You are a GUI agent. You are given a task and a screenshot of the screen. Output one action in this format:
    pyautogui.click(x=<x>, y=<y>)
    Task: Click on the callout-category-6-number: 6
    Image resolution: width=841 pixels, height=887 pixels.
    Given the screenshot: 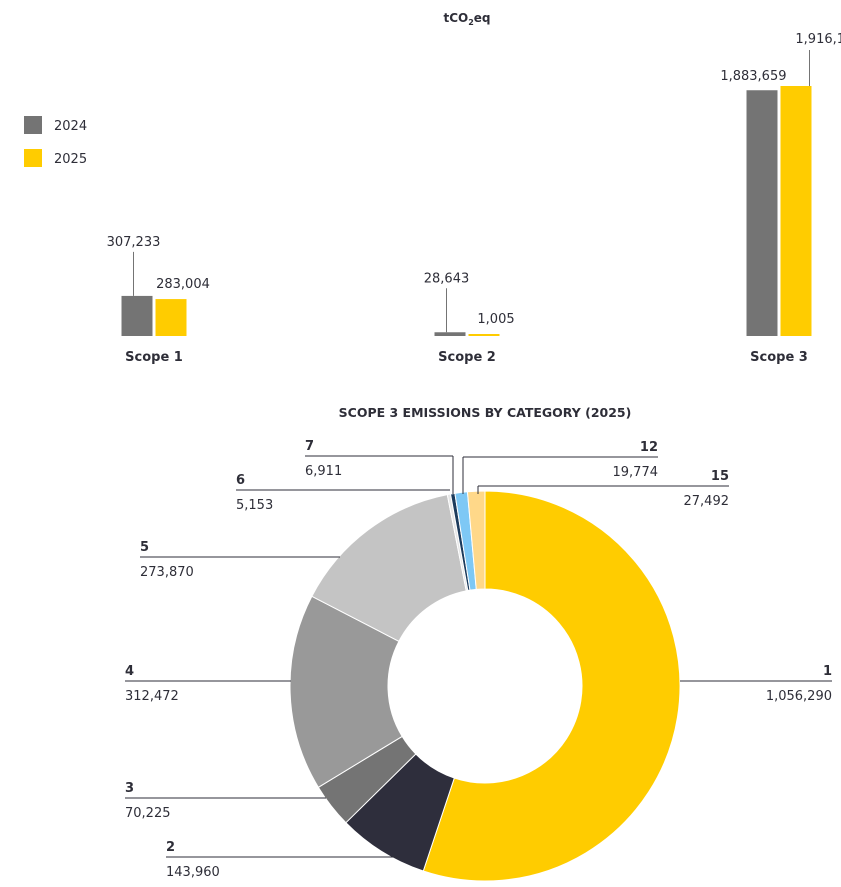 What is the action you would take?
    pyautogui.click(x=240, y=480)
    